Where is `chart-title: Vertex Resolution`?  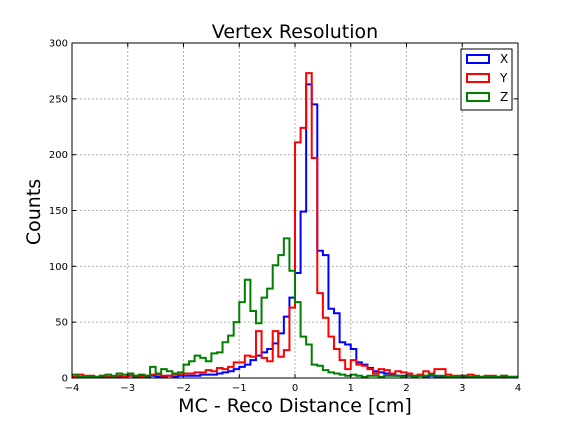 chart-title: Vertex Resolution is located at coordinates (295, 32).